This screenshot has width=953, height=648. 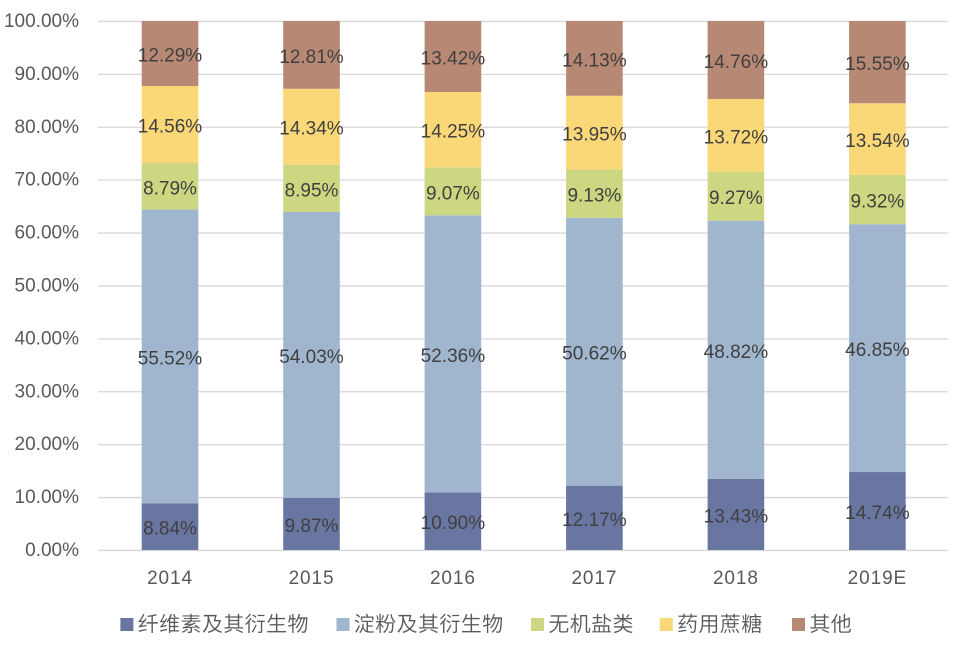 What do you see at coordinates (877, 578) in the screenshot?
I see `svg-text: 2019E` at bounding box center [877, 578].